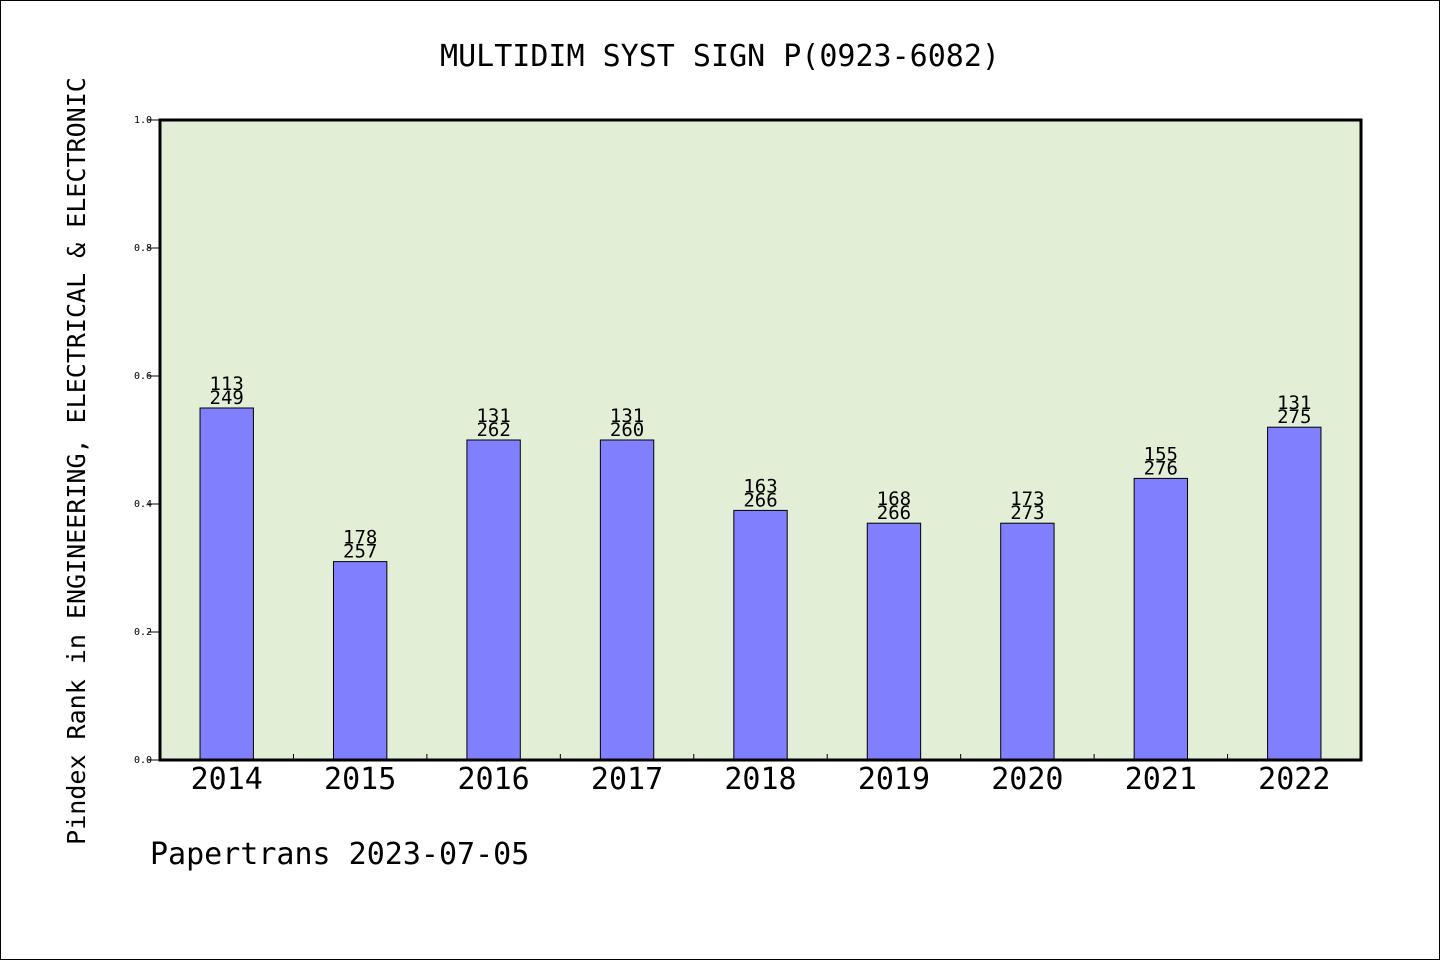 Image resolution: width=1440 pixels, height=960 pixels. What do you see at coordinates (1161, 468) in the screenshot?
I see `bar-label-bottom: 276` at bounding box center [1161, 468].